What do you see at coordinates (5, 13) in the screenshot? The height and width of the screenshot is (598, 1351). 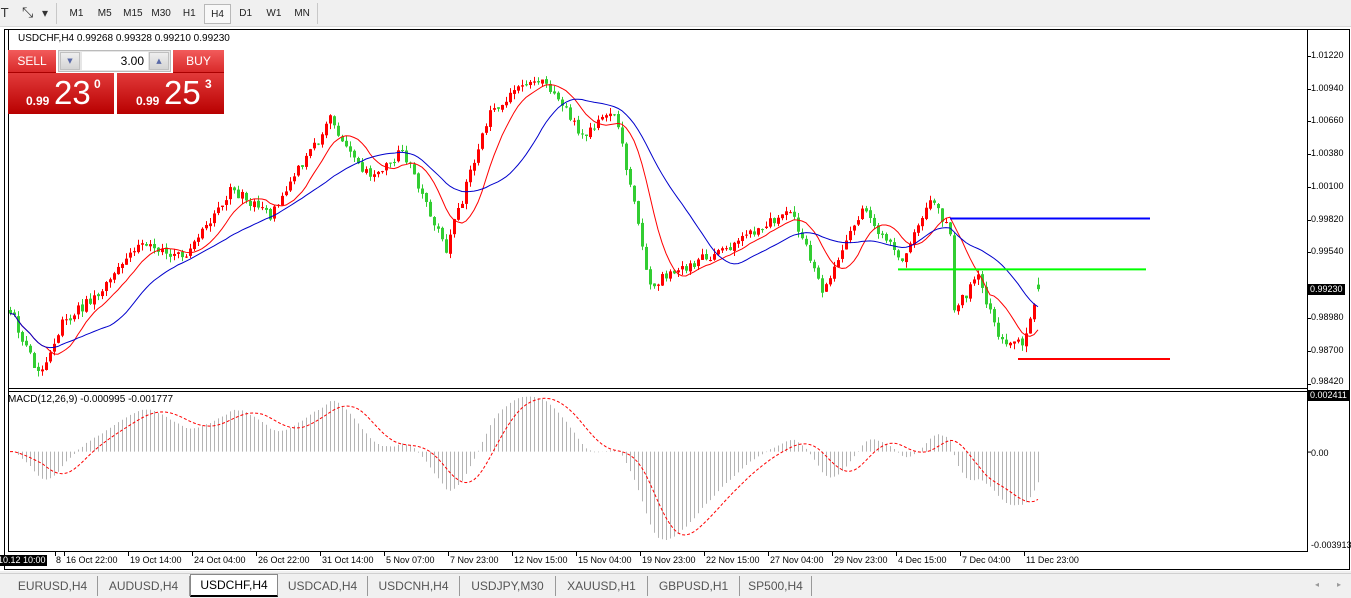 I see `text-tool-icon: T` at bounding box center [5, 13].